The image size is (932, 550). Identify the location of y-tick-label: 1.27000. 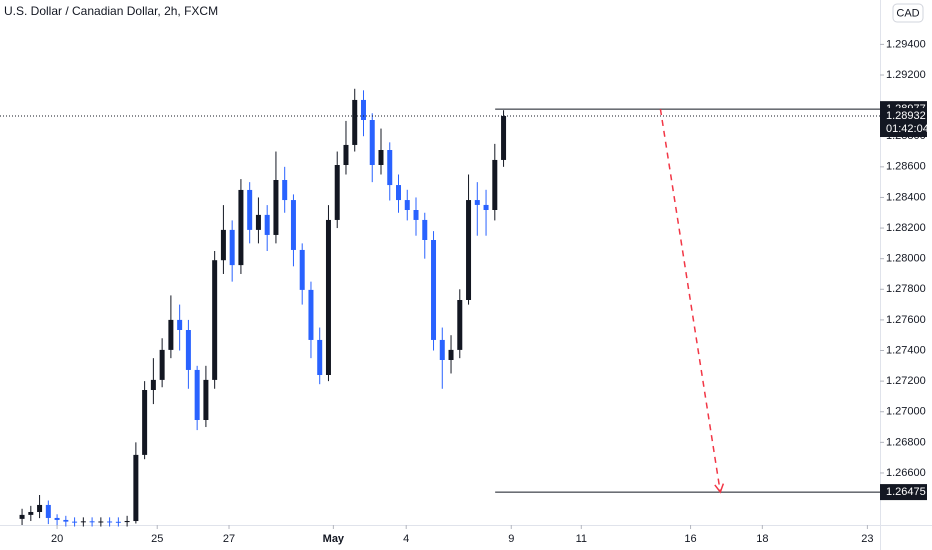
(906, 412).